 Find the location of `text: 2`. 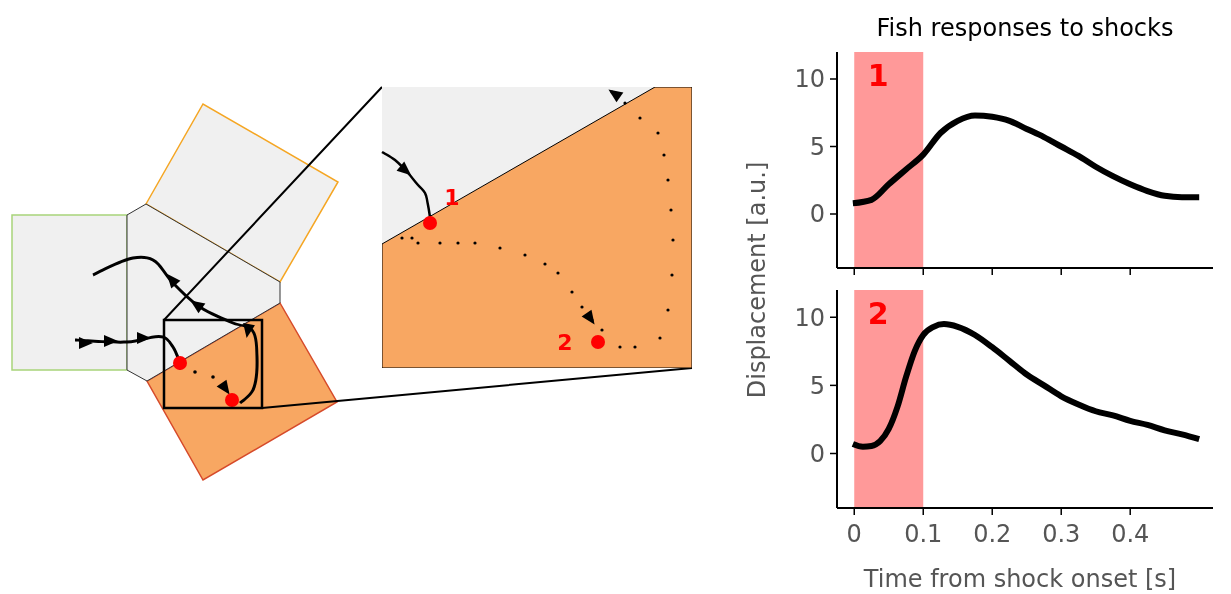

text: 2 is located at coordinates (565, 342).